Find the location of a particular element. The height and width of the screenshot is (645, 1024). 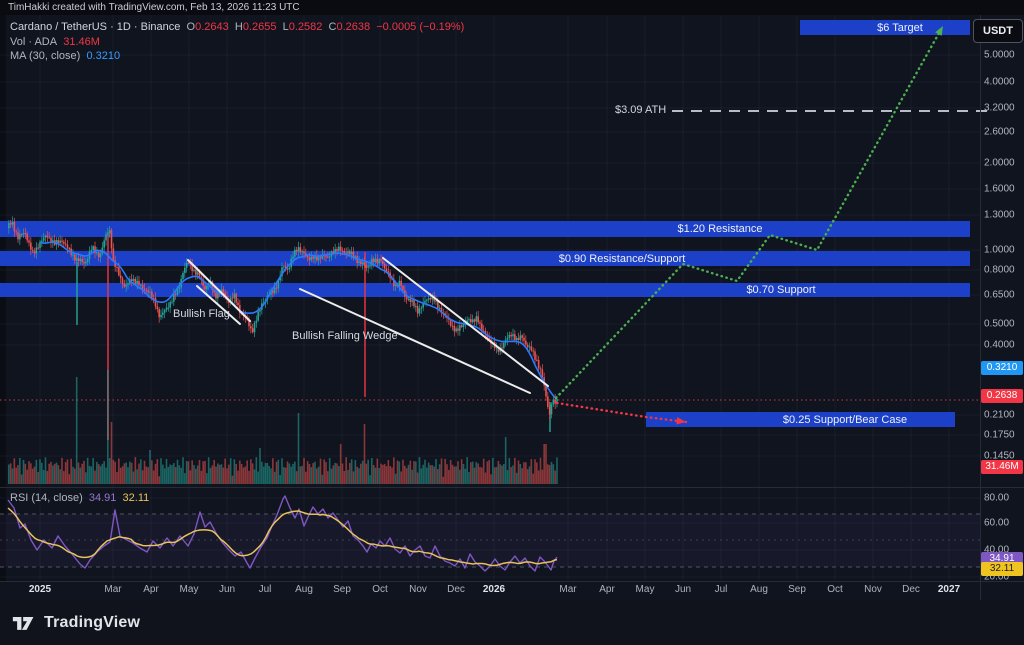

rsi-value: 34.91 is located at coordinates (102, 498).